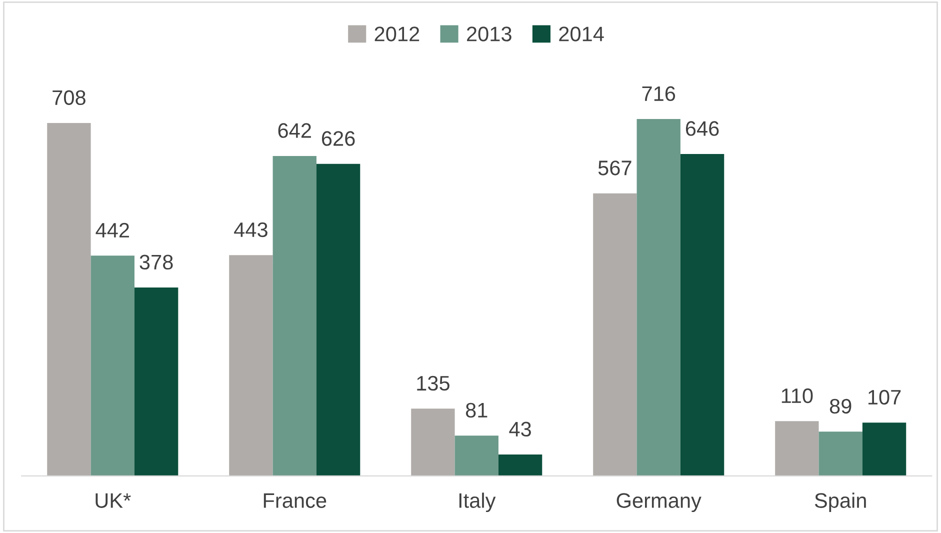 The height and width of the screenshot is (533, 941). I want to click on legend-label: 2014, so click(581, 34).